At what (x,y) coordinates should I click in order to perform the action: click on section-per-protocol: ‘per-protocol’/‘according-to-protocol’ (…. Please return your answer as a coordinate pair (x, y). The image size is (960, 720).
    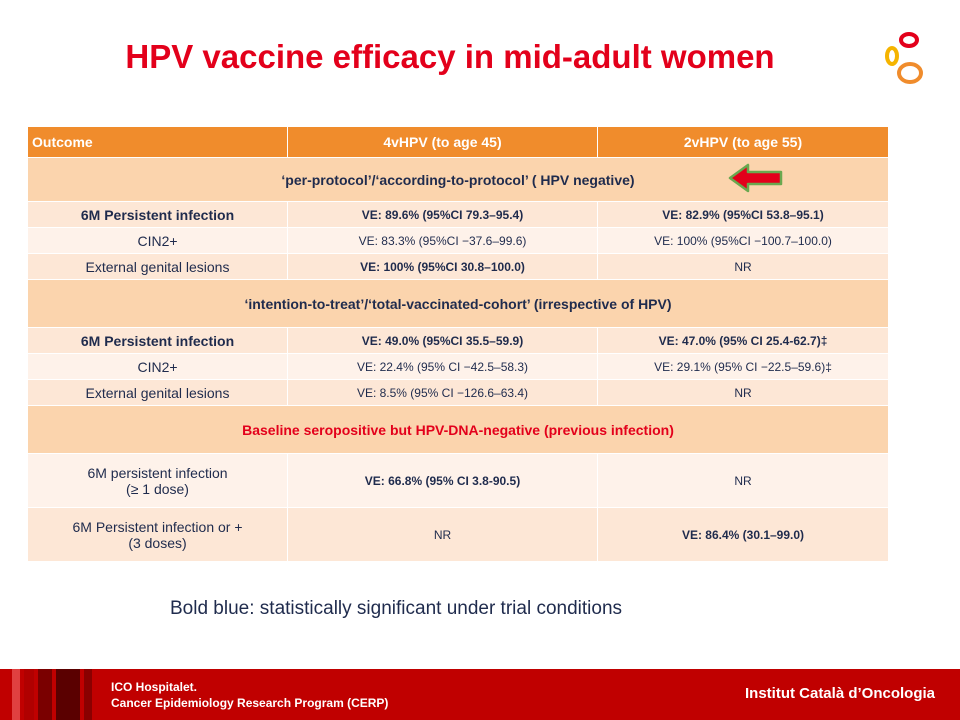
    Looking at the image, I should click on (458, 179).